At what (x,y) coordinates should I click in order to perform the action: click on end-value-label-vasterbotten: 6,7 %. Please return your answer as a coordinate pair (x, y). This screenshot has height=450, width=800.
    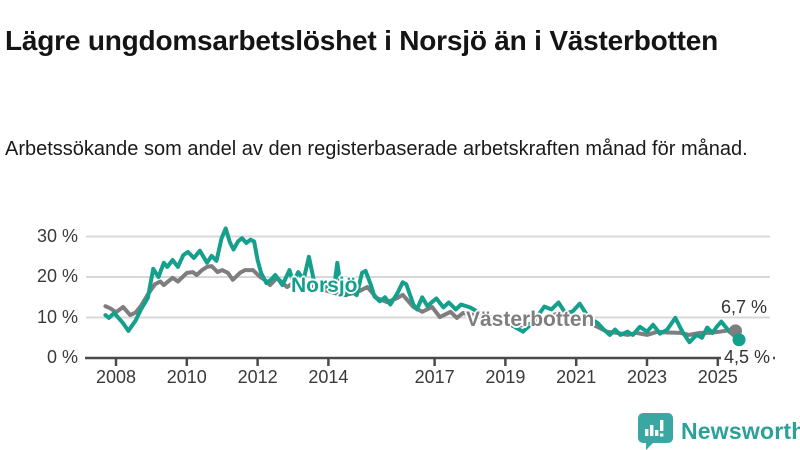
    Looking at the image, I should click on (744, 307).